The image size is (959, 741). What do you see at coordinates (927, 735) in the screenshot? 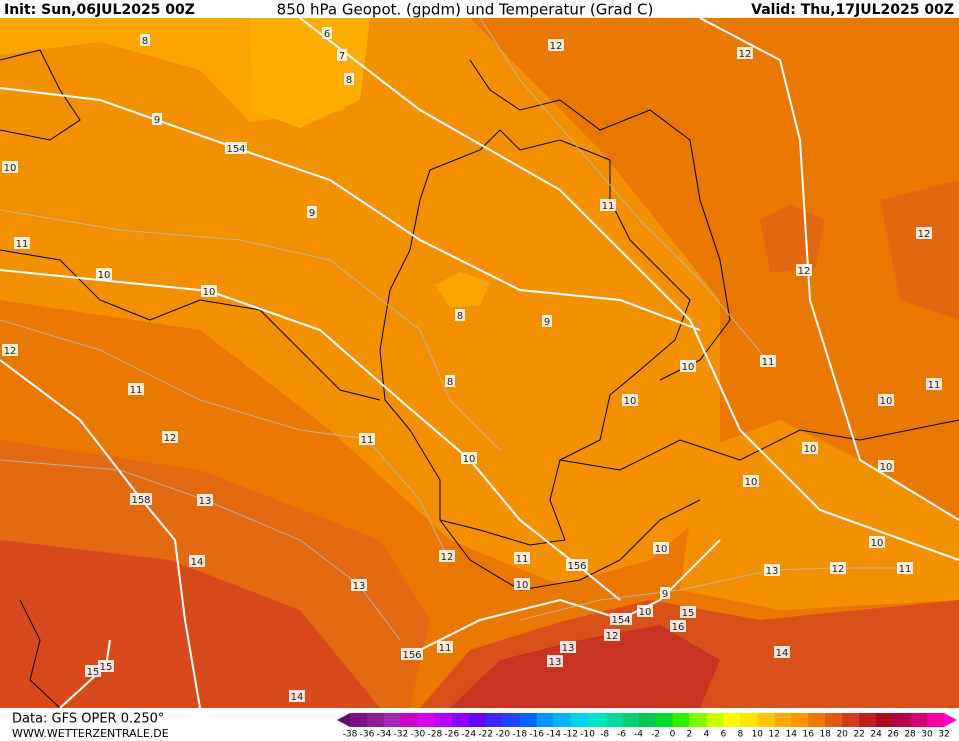
I see `colorbar-label: 30` at bounding box center [927, 735].